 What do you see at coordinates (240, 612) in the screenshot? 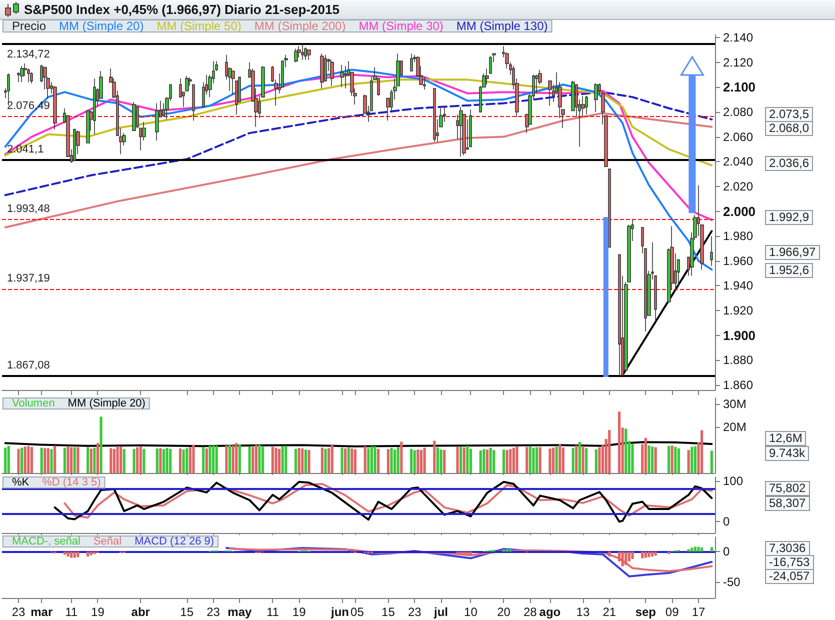
I see `x-tick-label: may` at bounding box center [240, 612].